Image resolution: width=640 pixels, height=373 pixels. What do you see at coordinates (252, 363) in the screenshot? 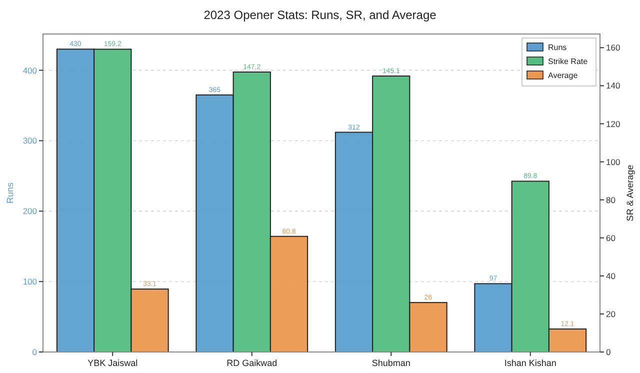
I see `x-tick-label: RD Gaikwad` at bounding box center [252, 363].